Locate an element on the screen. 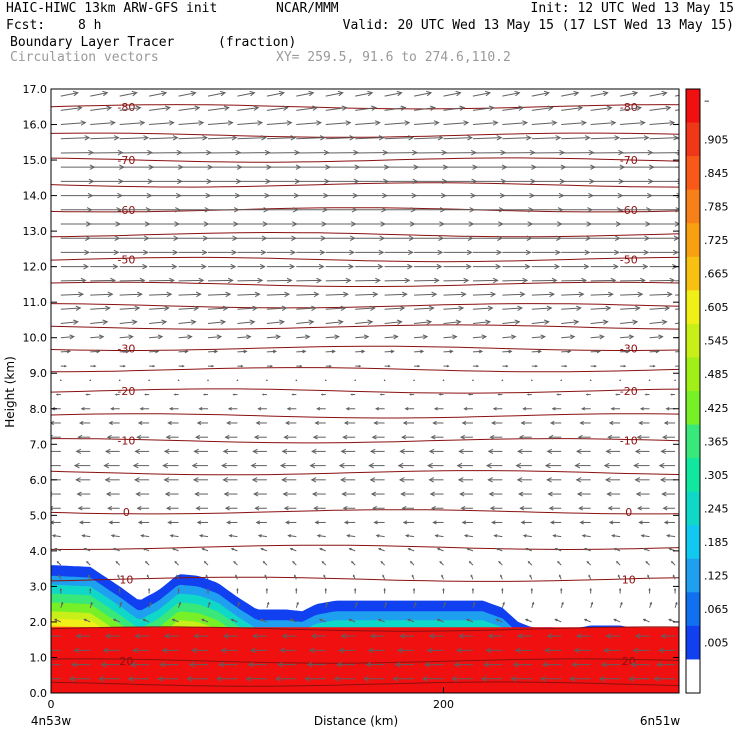 This screenshot has width=740, height=740. isotherm-label: -80 is located at coordinates (126, 107).